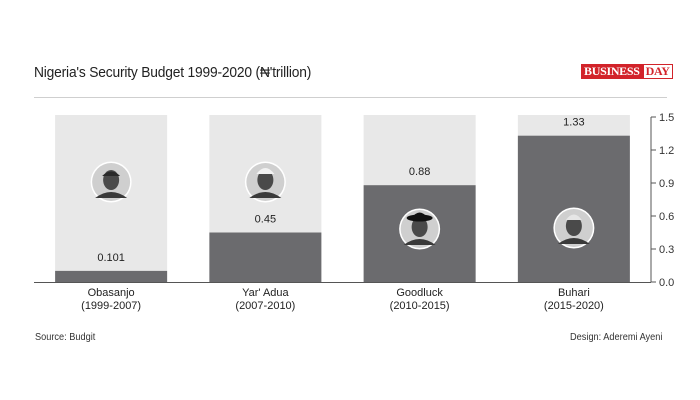 The width and height of the screenshot is (700, 400). What do you see at coordinates (666, 118) in the screenshot?
I see `y-tick-label: 1.5` at bounding box center [666, 118].